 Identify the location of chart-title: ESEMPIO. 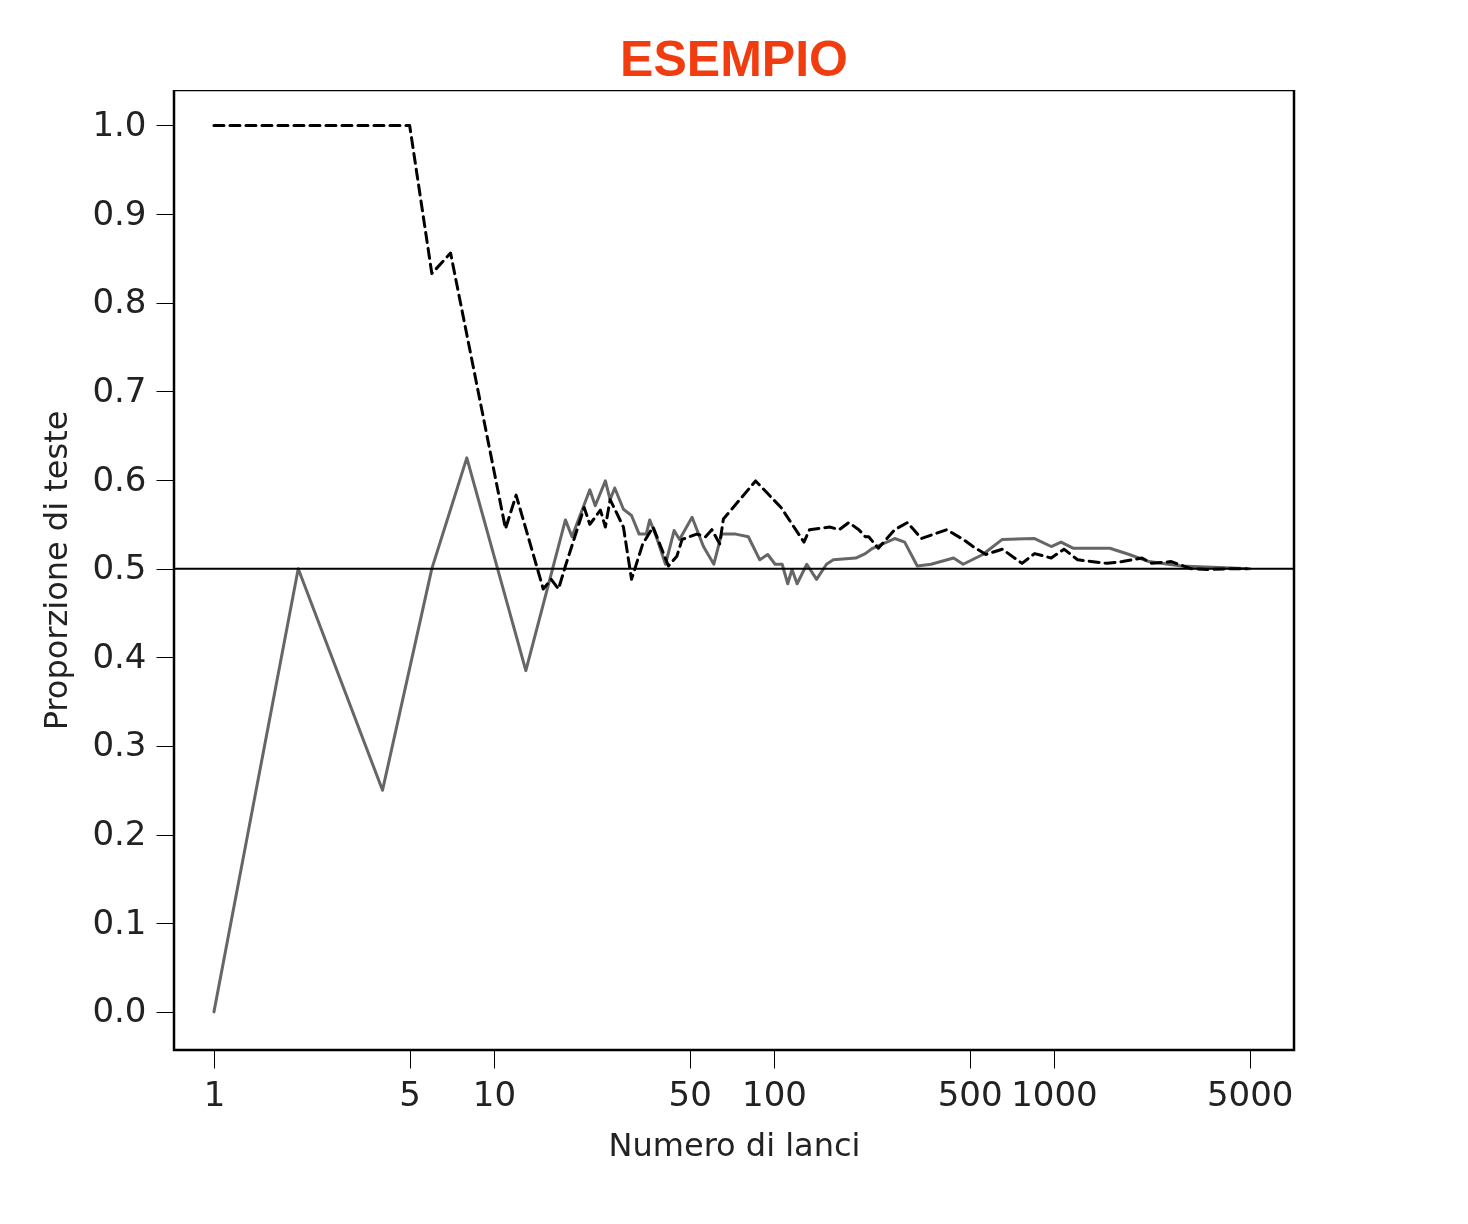
(734, 59).